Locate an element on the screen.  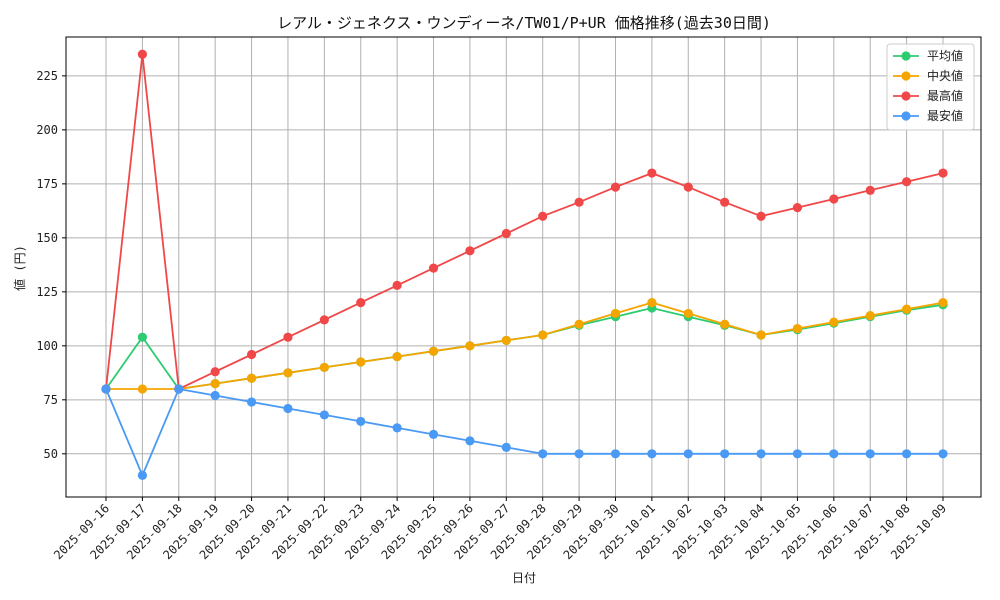
y-tick-label: 125 is located at coordinates (47, 292).